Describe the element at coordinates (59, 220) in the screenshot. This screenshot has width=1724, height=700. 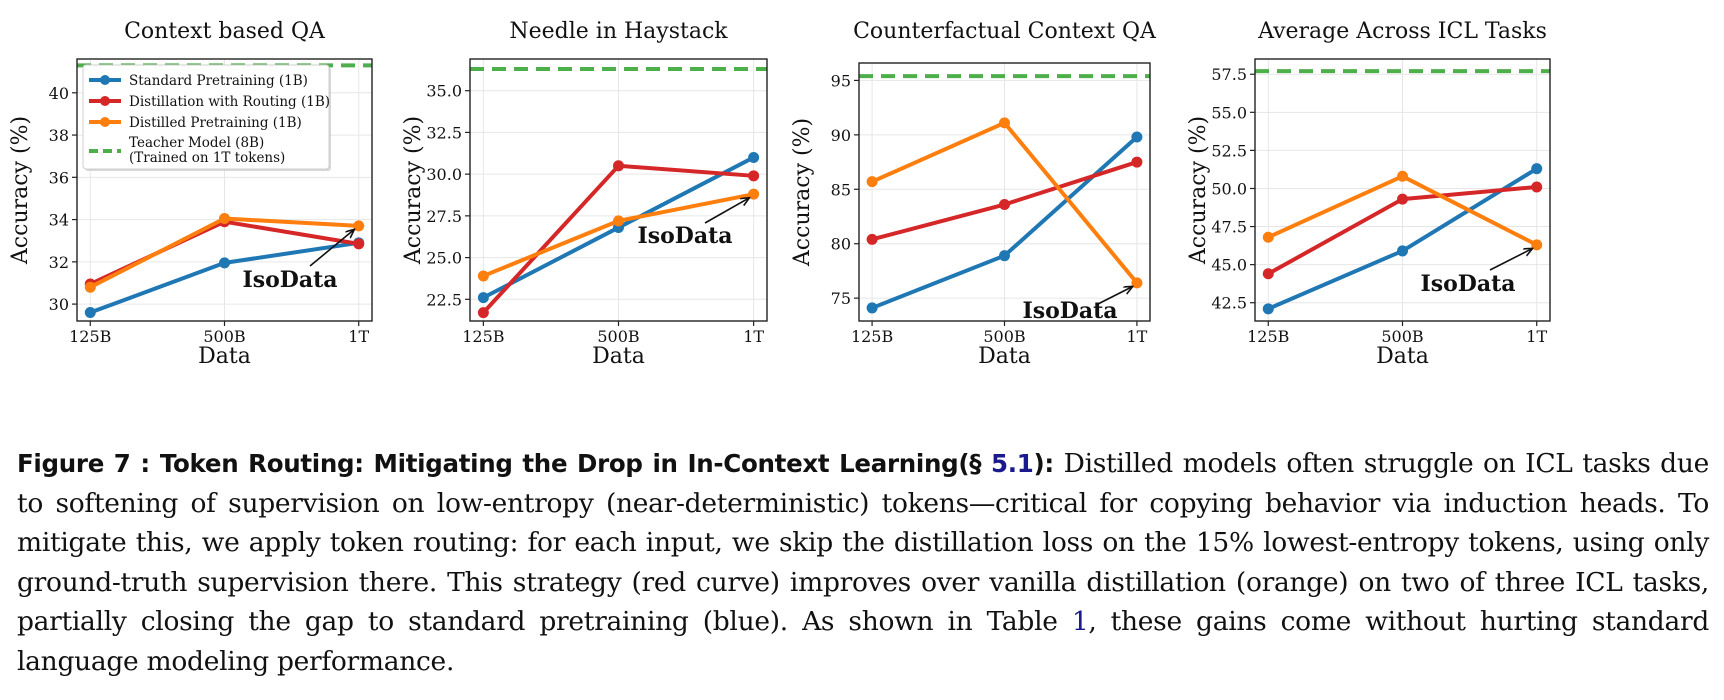
I see `y-tick-label: 34` at that location.